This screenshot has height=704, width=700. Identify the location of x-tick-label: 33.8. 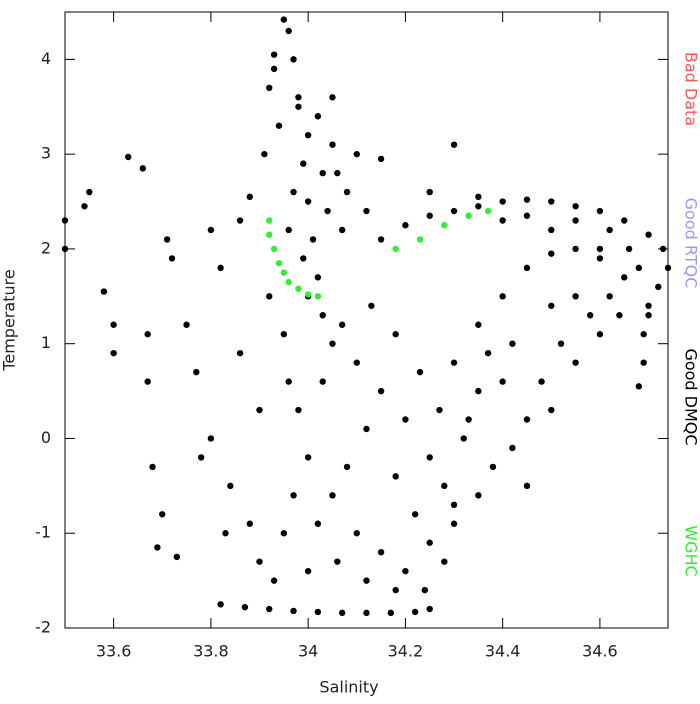
(211, 651).